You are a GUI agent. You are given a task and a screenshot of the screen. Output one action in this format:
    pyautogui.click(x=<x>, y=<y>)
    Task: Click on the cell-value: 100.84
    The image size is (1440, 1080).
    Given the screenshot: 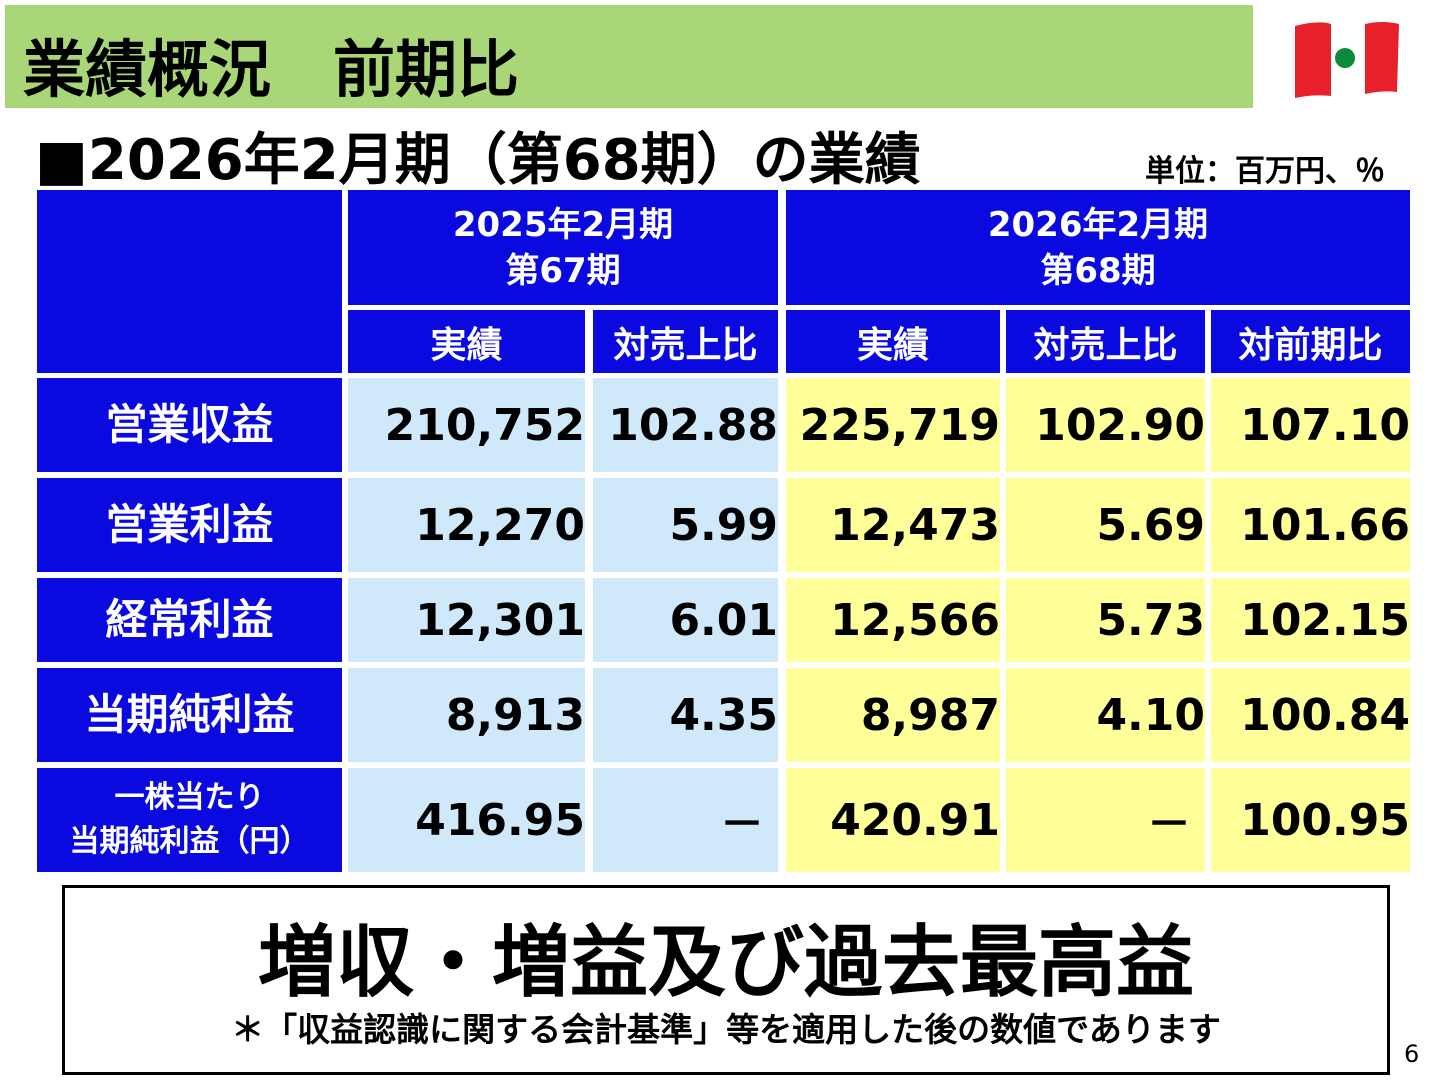 What is the action you would take?
    pyautogui.click(x=1325, y=715)
    